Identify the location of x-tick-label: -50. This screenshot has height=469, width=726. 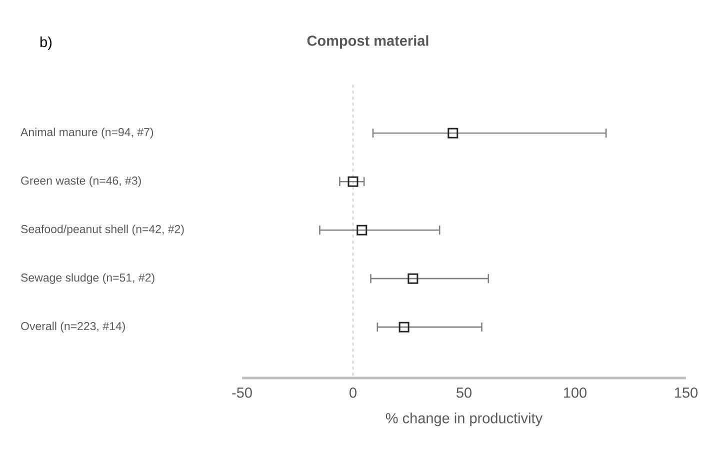
(242, 393).